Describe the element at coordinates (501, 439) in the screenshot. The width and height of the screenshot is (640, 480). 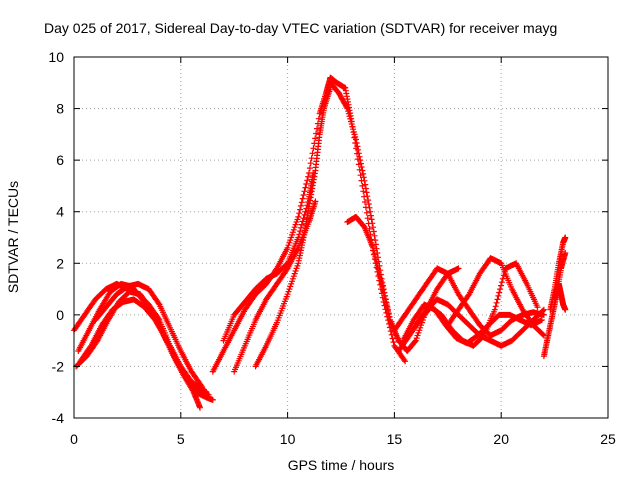
I see `x-tick-label: 20` at that location.